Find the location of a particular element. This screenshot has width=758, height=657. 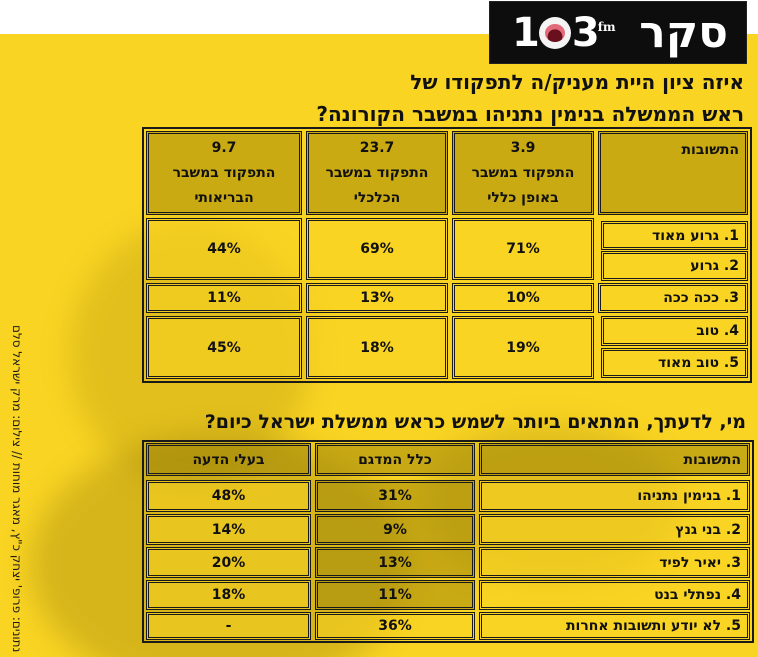

value: 36% is located at coordinates (395, 626).